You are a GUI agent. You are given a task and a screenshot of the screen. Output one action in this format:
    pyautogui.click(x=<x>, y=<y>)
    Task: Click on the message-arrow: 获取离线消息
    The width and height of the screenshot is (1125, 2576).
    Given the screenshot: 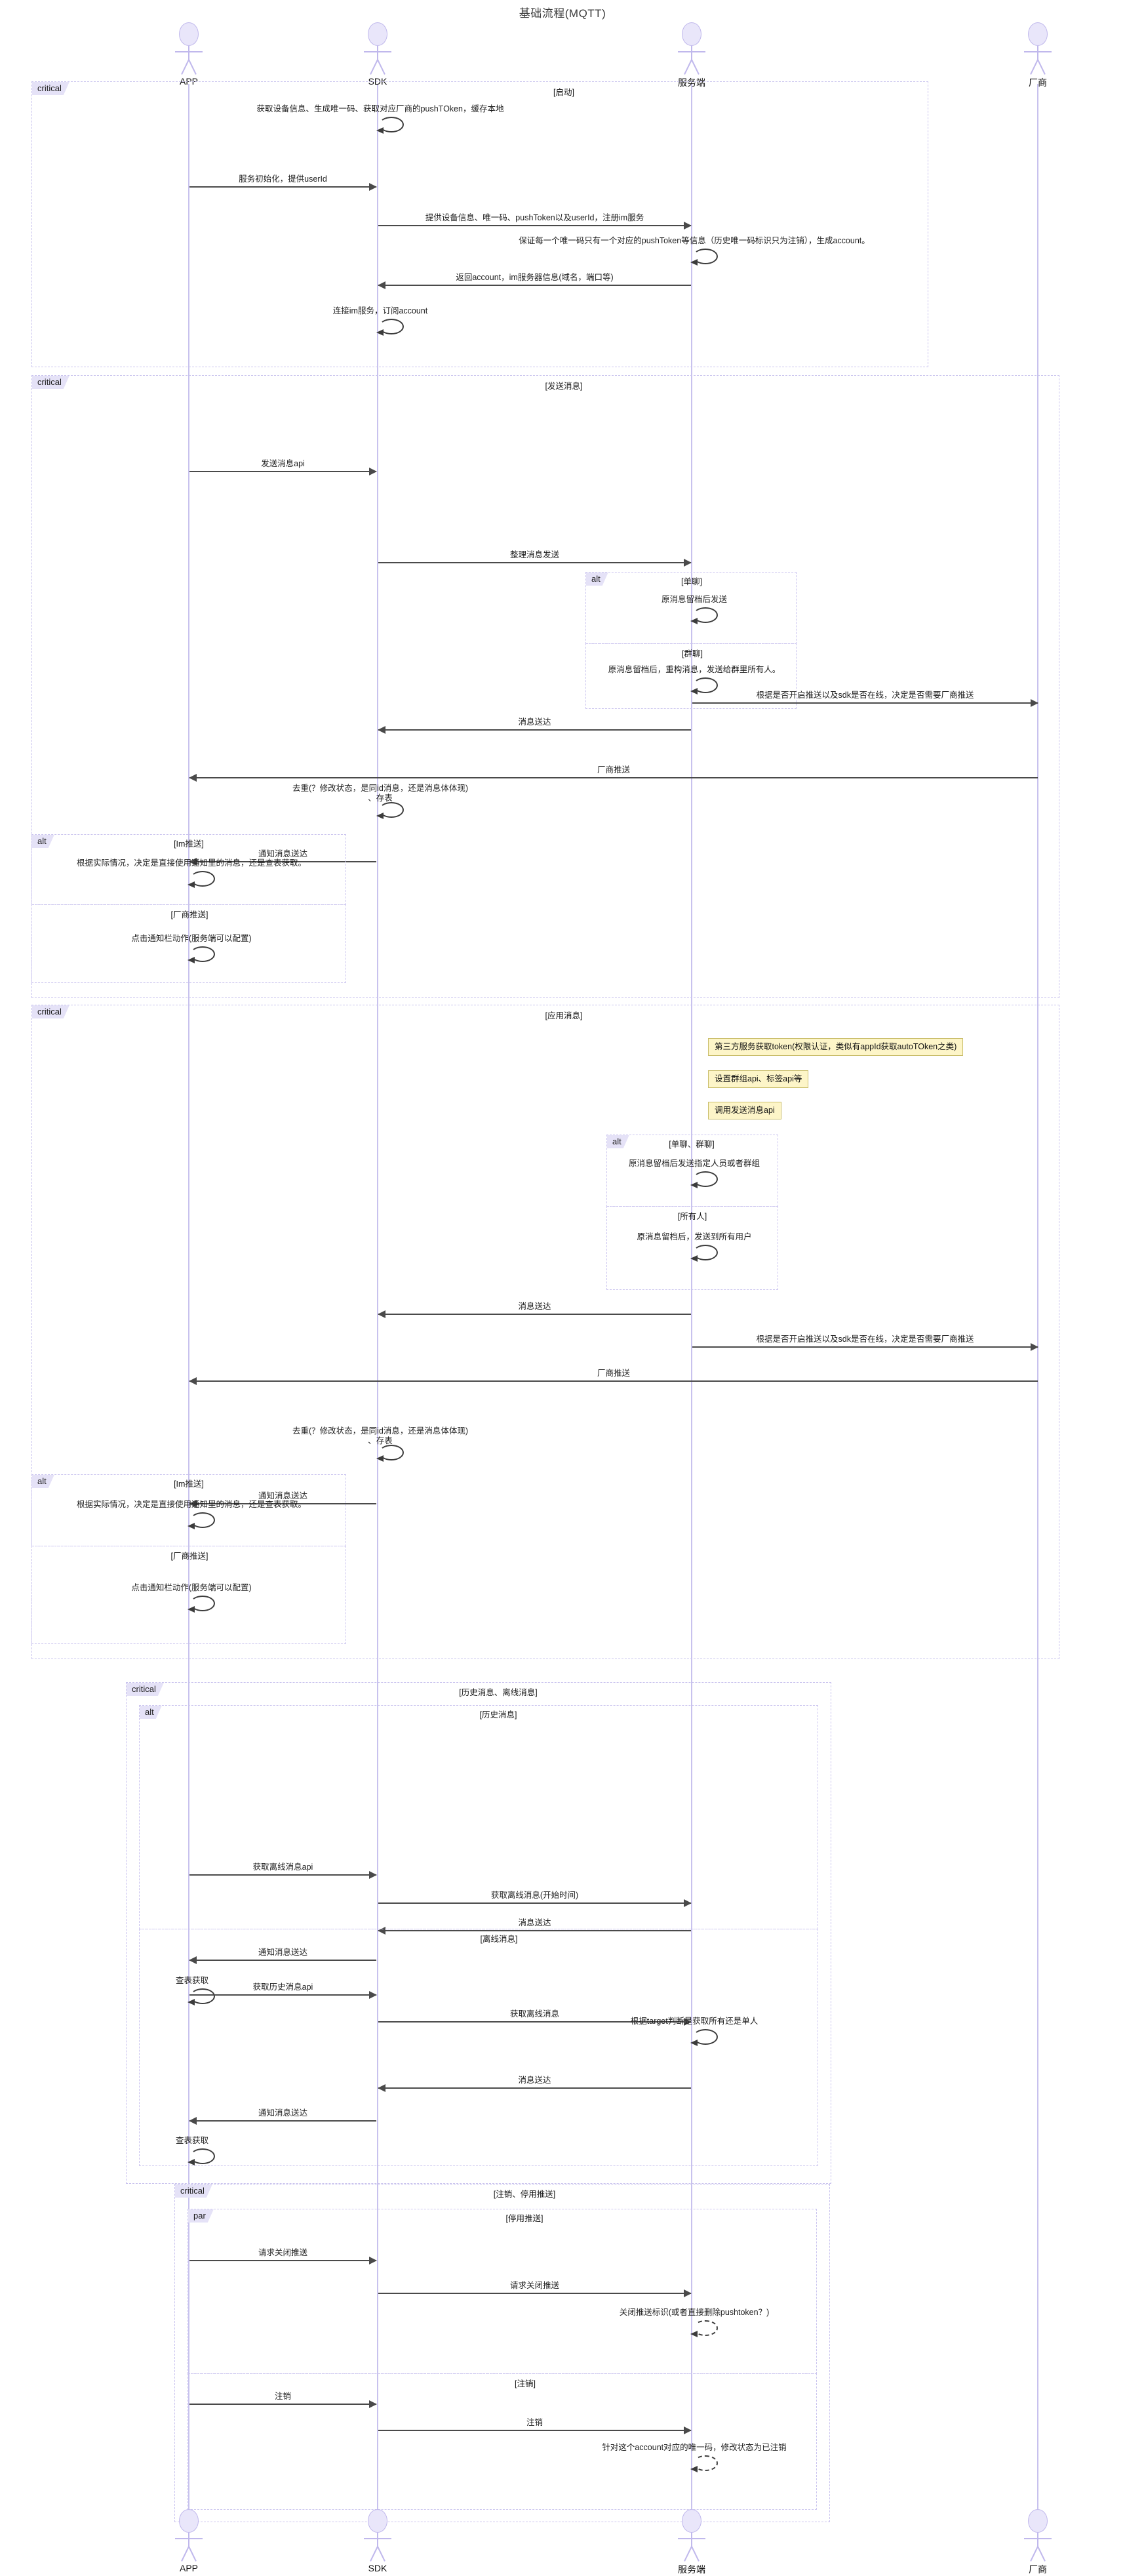 What is the action you would take?
    pyautogui.click(x=535, y=2017)
    